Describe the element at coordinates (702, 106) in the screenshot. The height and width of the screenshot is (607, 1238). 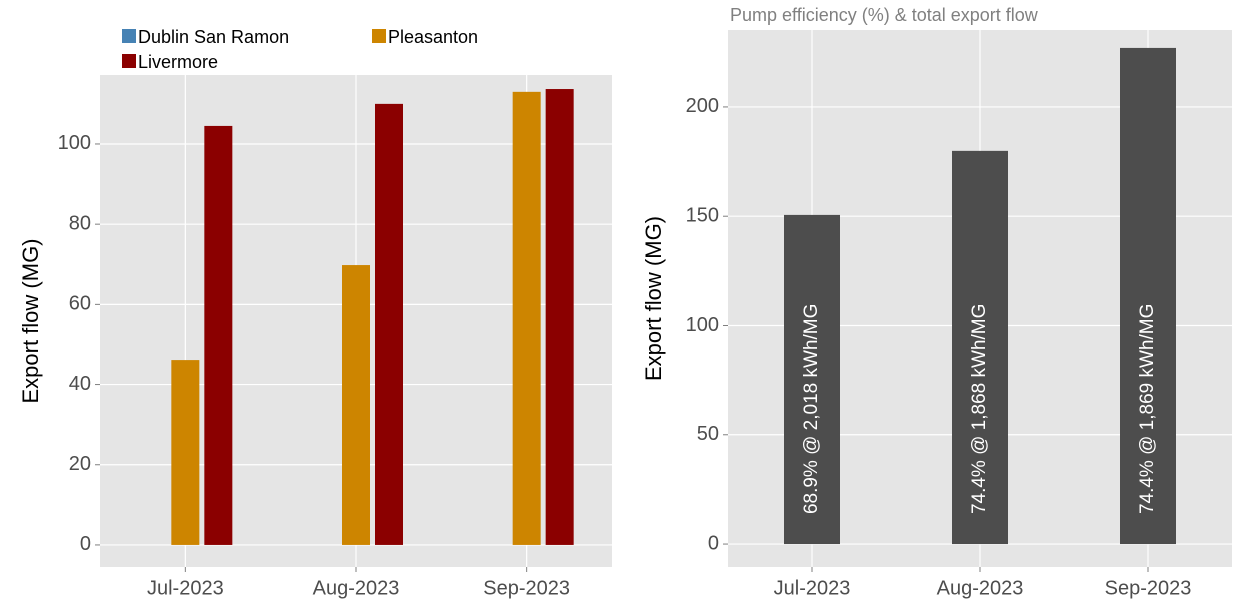
I see `y-tick-label: 200` at that location.